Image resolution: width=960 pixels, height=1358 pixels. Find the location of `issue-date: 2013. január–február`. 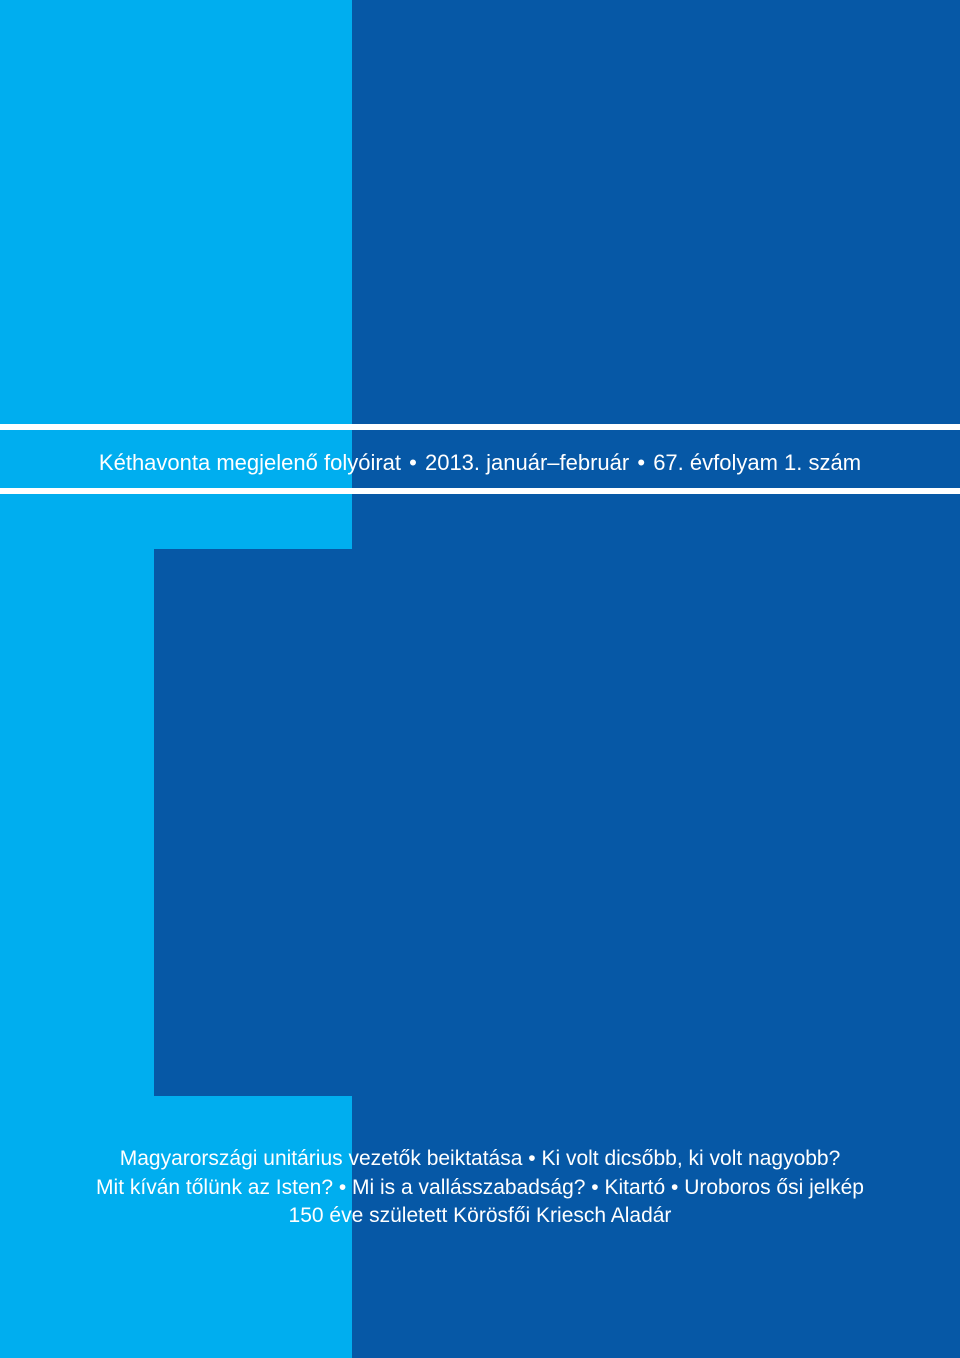

issue-date: 2013. január–február is located at coordinates (527, 462).